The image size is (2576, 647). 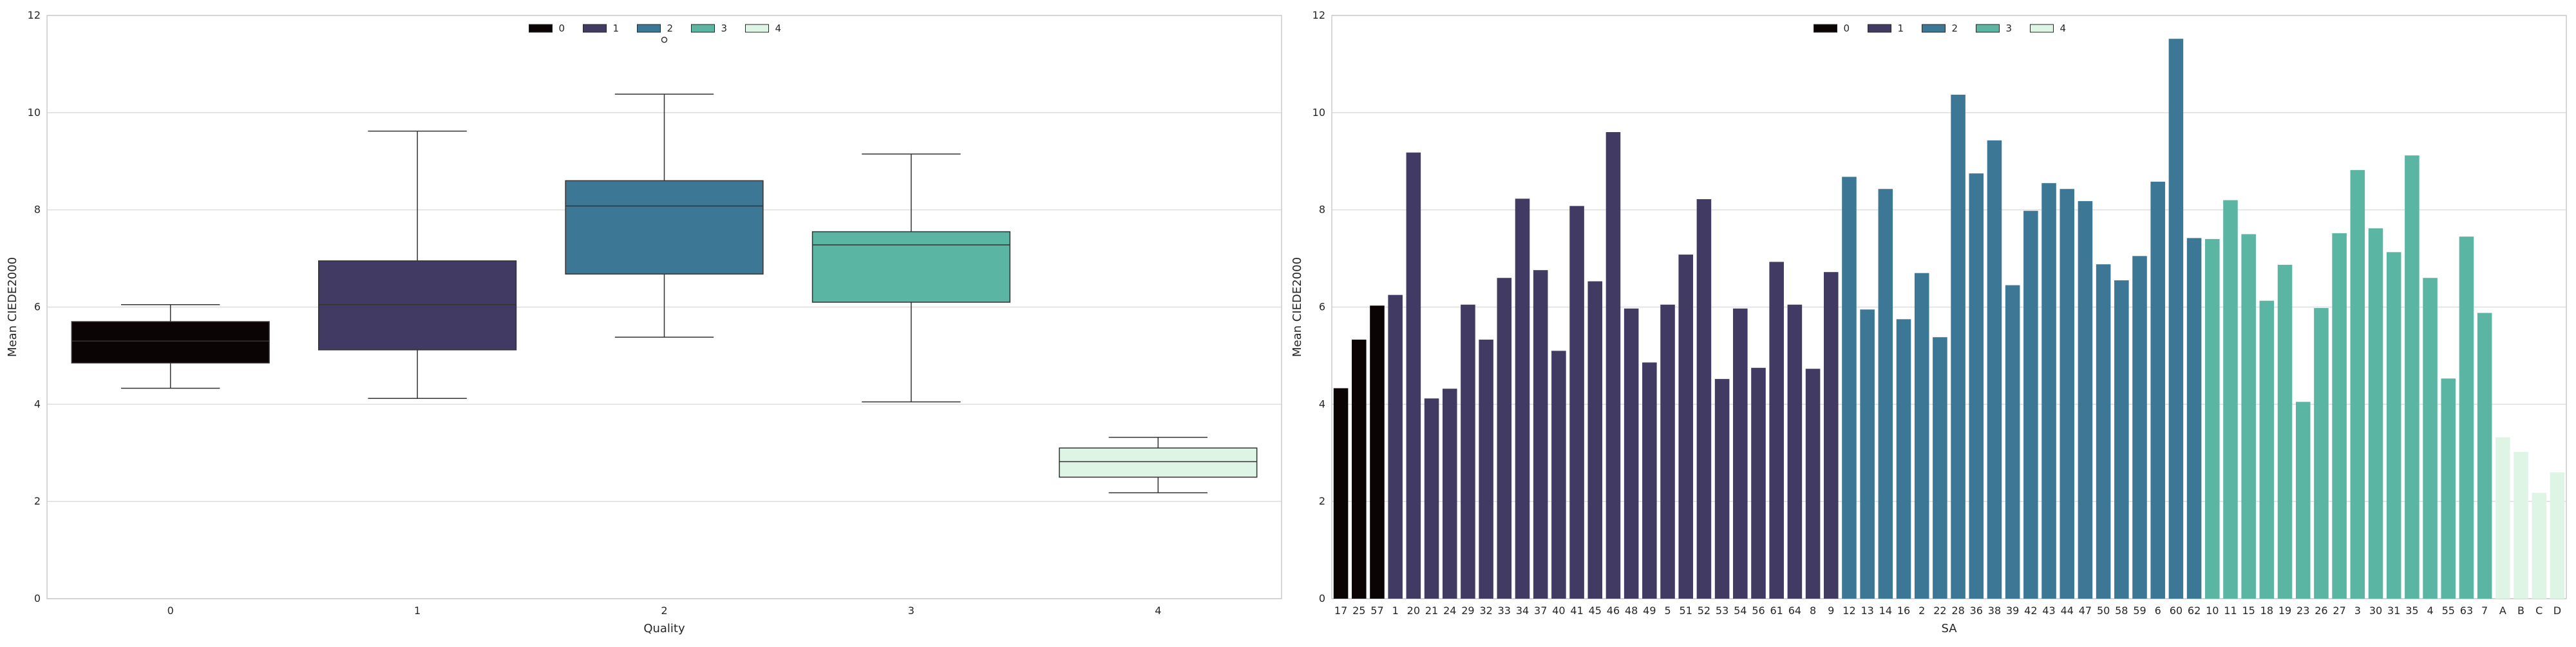 What do you see at coordinates (1576, 610) in the screenshot?
I see `x-tick-label: 41` at bounding box center [1576, 610].